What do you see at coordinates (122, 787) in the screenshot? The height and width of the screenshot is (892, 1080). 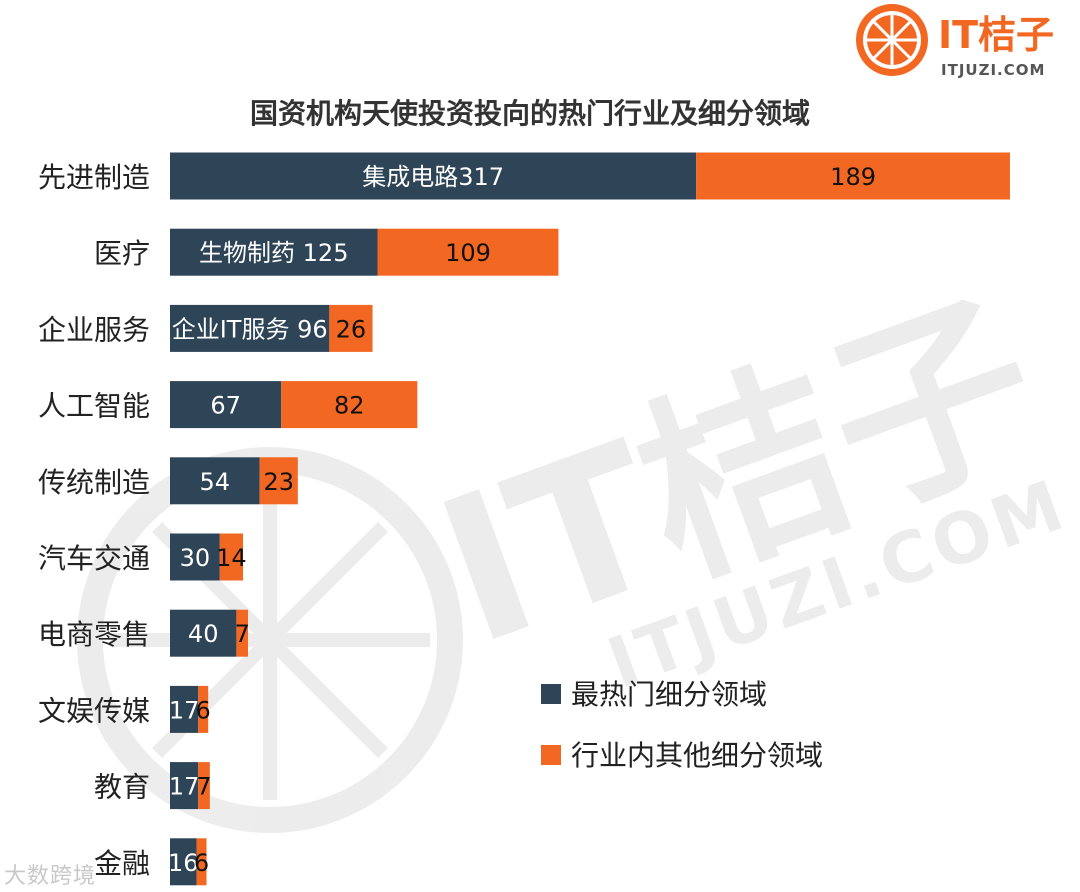 I see `category-label: 教育` at bounding box center [122, 787].